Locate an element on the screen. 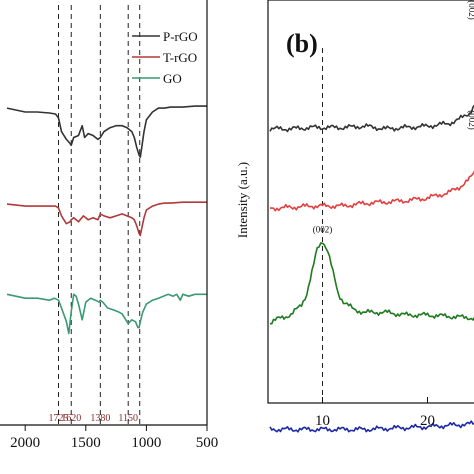 The height and width of the screenshot is (474, 474). ftir-x-tick-label-500: 500 is located at coordinates (207, 443).